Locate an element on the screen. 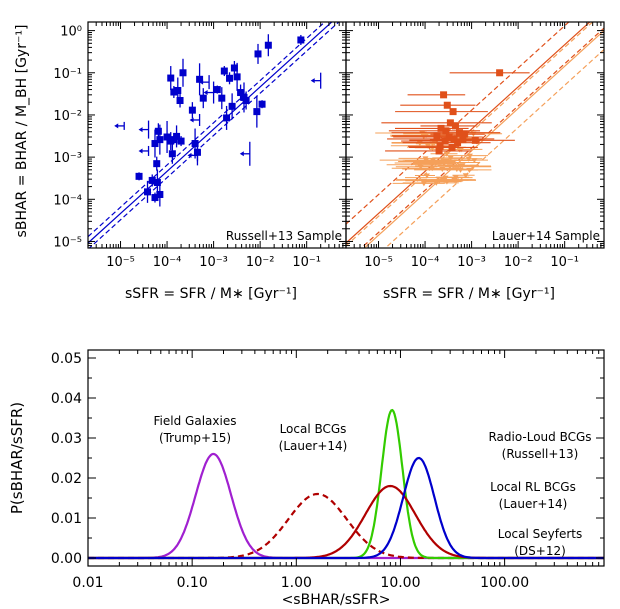 The image size is (620, 609). y-tick-label: 10⁻⁴ is located at coordinates (67, 200).